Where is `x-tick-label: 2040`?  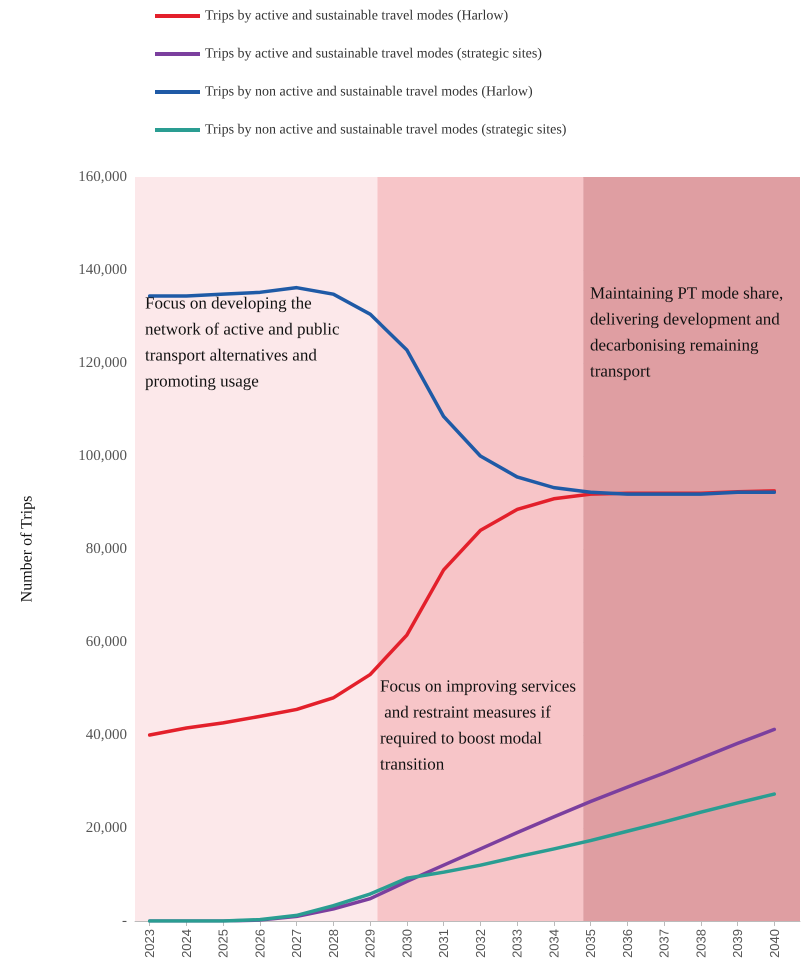
x-tick-label: 2040 is located at coordinates (774, 943).